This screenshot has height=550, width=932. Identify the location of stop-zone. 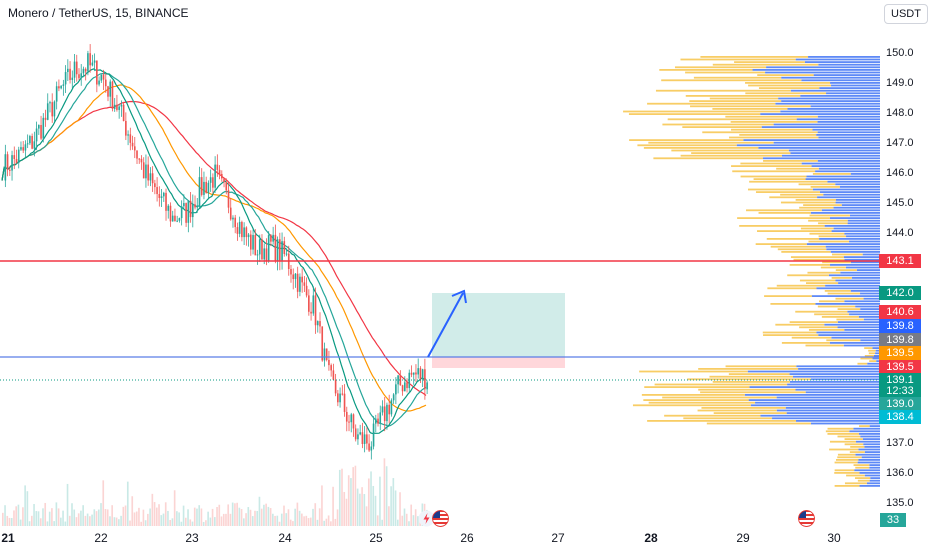
(498, 362).